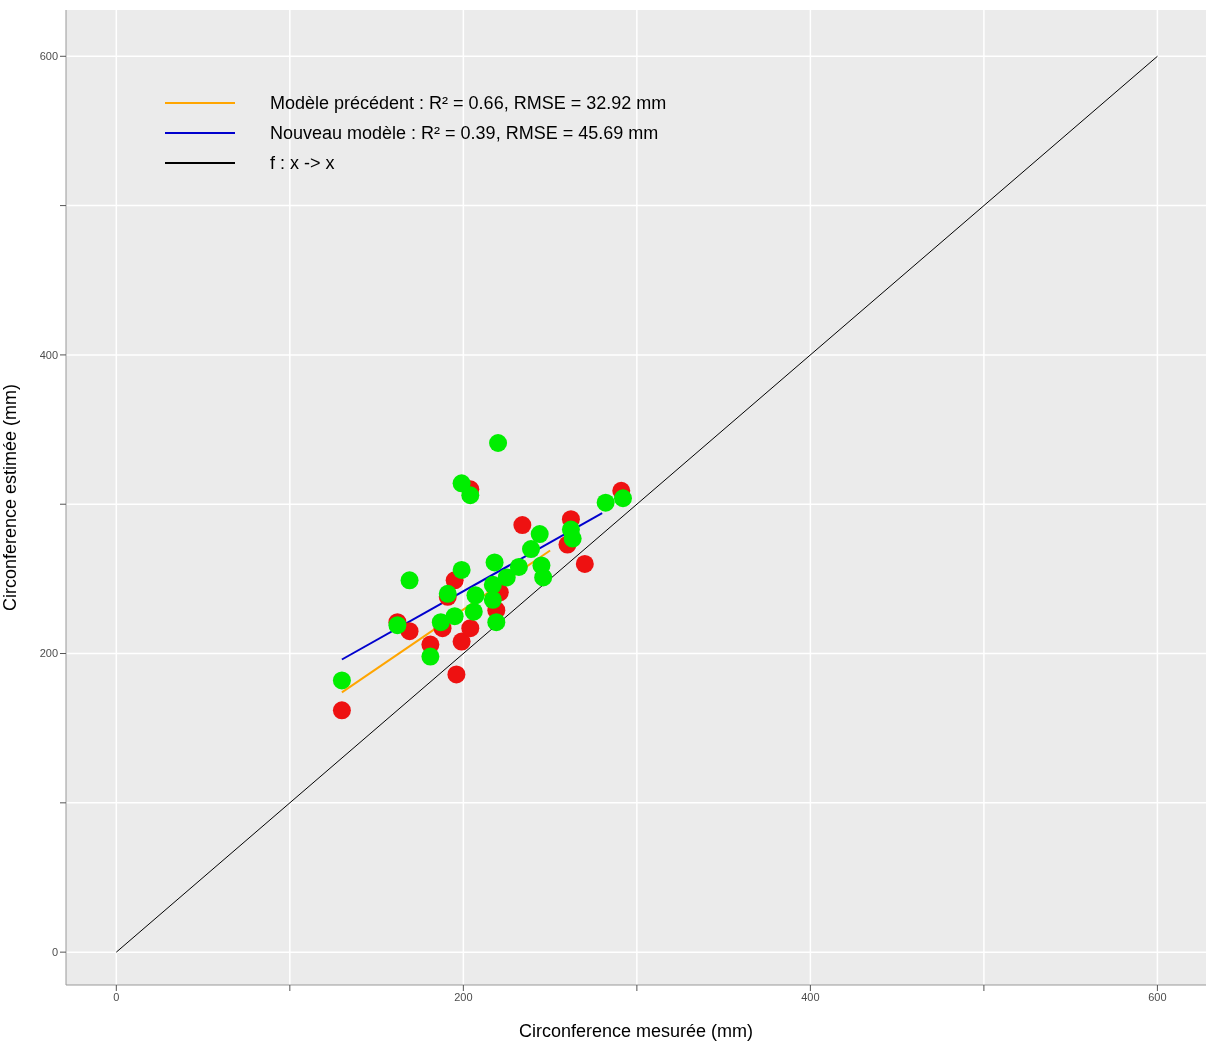 The image size is (1206, 1041). What do you see at coordinates (10, 497) in the screenshot?
I see `y-axis-title: Circonference estimée (mm)` at bounding box center [10, 497].